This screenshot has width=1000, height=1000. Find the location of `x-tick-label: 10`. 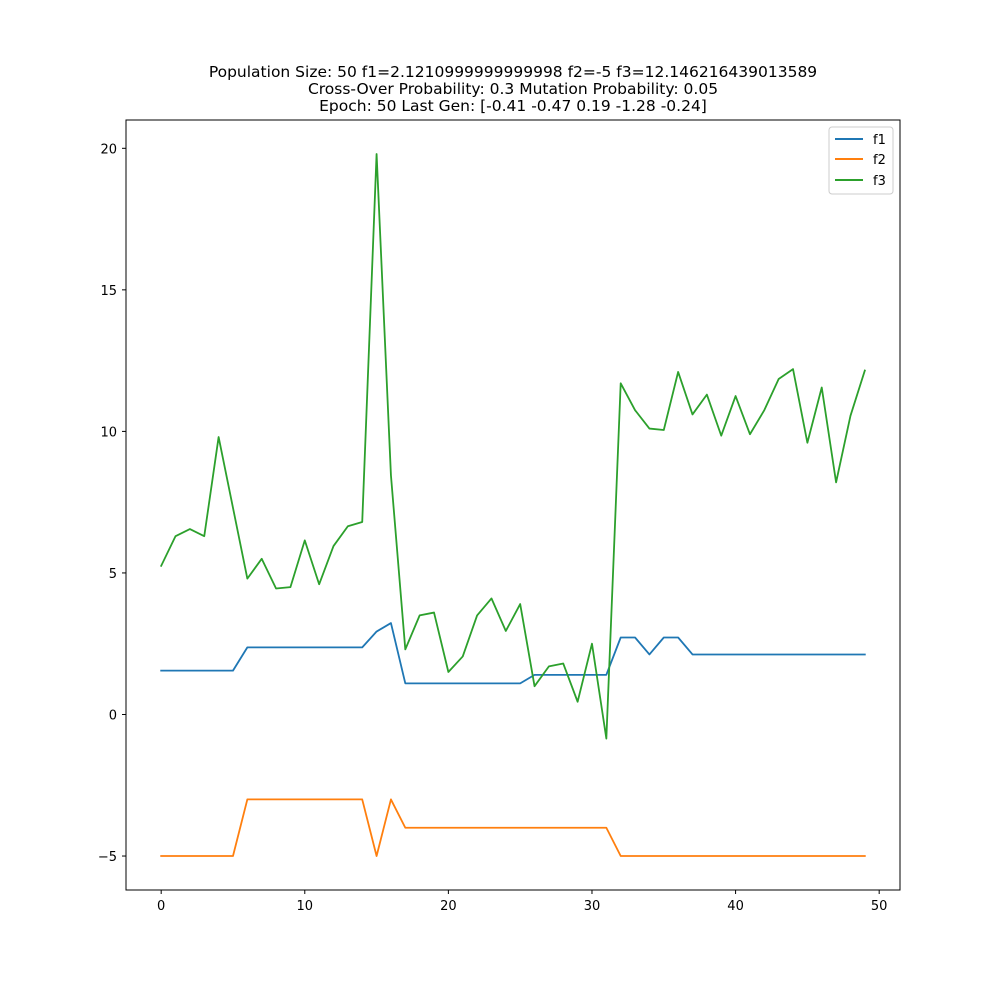

x-tick-label: 10 is located at coordinates (305, 906).